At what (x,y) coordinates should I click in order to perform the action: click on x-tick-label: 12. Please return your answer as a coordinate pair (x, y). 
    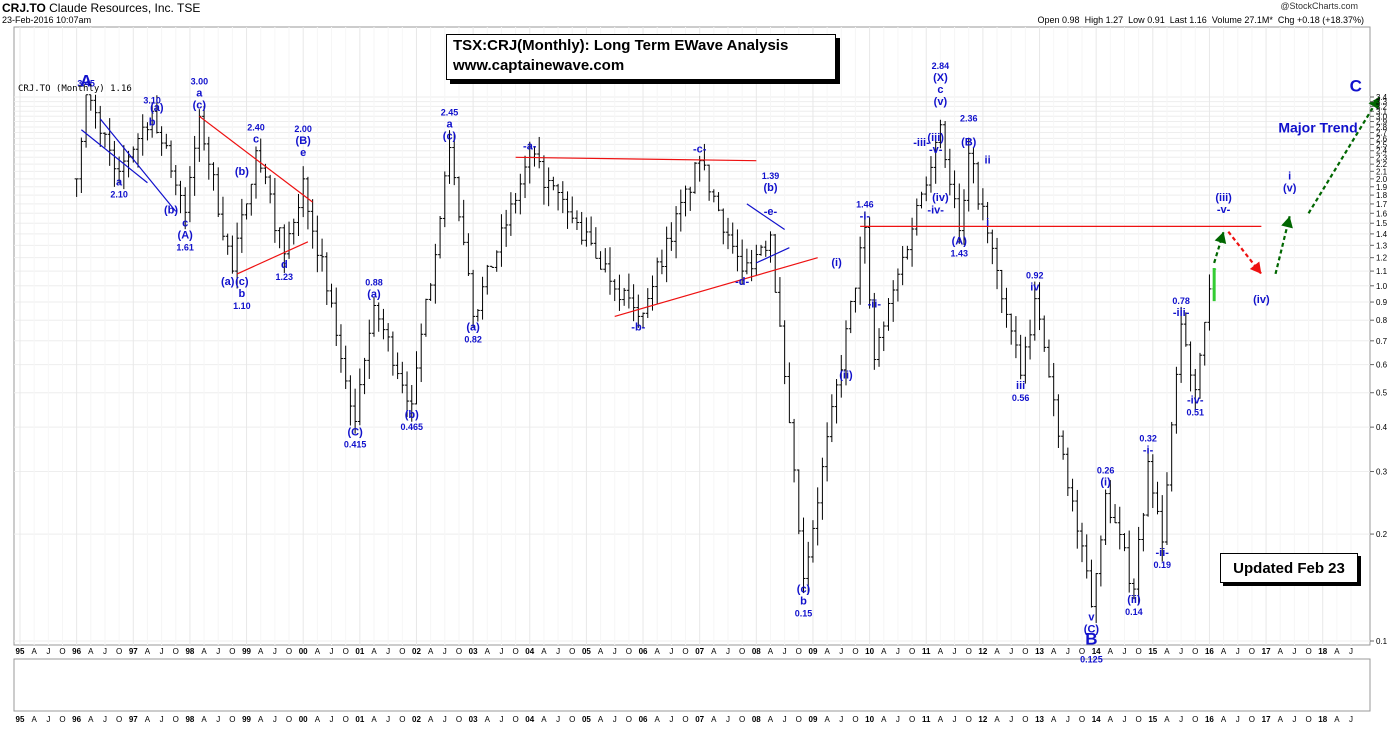
    Looking at the image, I should click on (982, 719).